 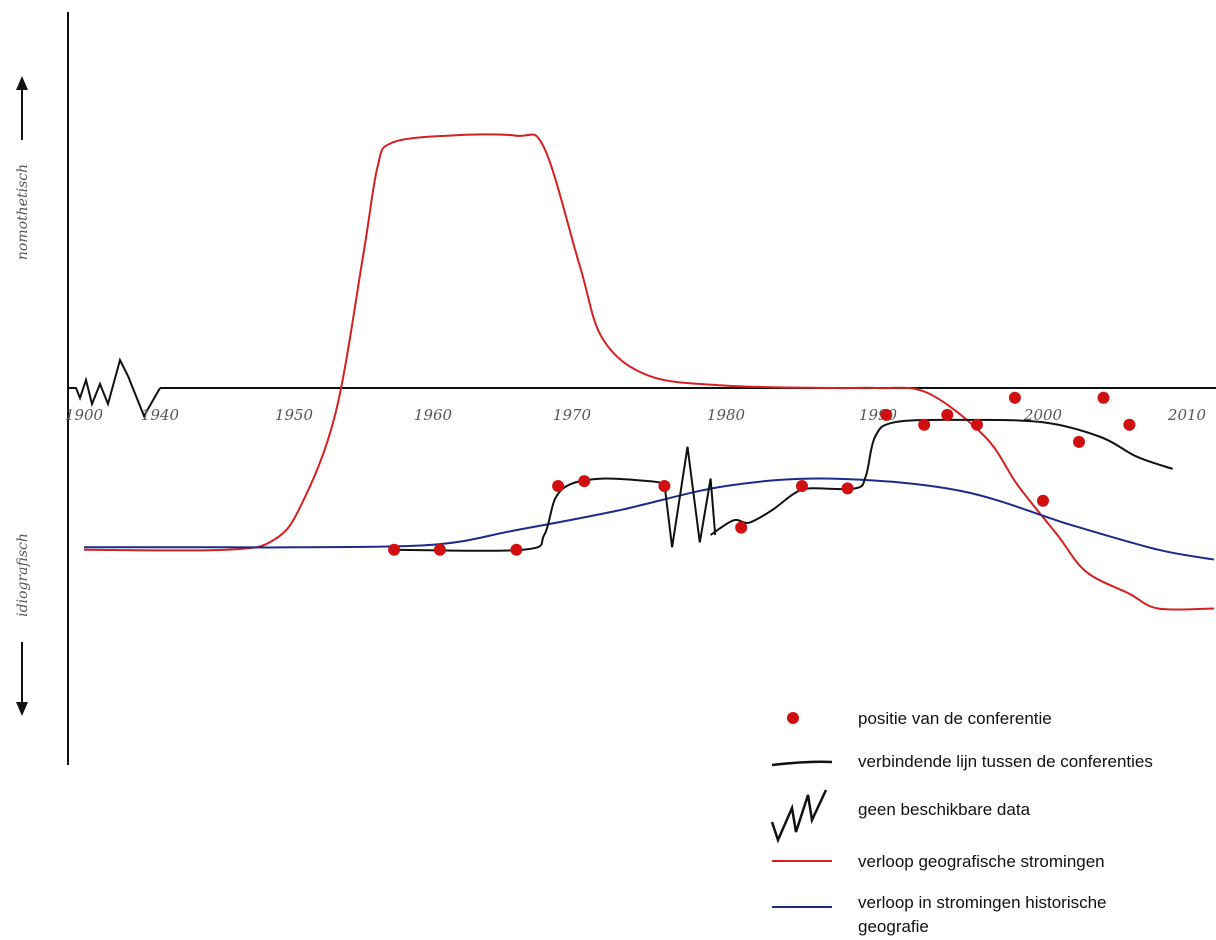 What do you see at coordinates (1005, 761) in the screenshot?
I see `legend-label-connecting-line: verbindende lijn tussen de conferenties` at bounding box center [1005, 761].